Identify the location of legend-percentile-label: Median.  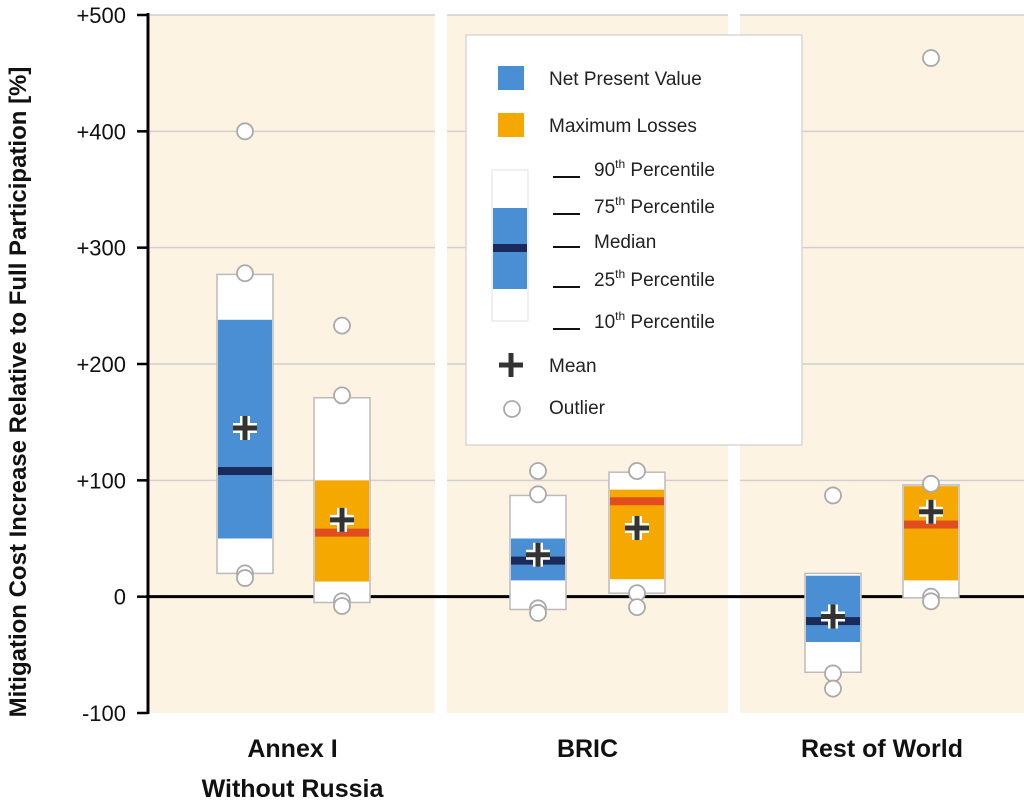
(625, 242).